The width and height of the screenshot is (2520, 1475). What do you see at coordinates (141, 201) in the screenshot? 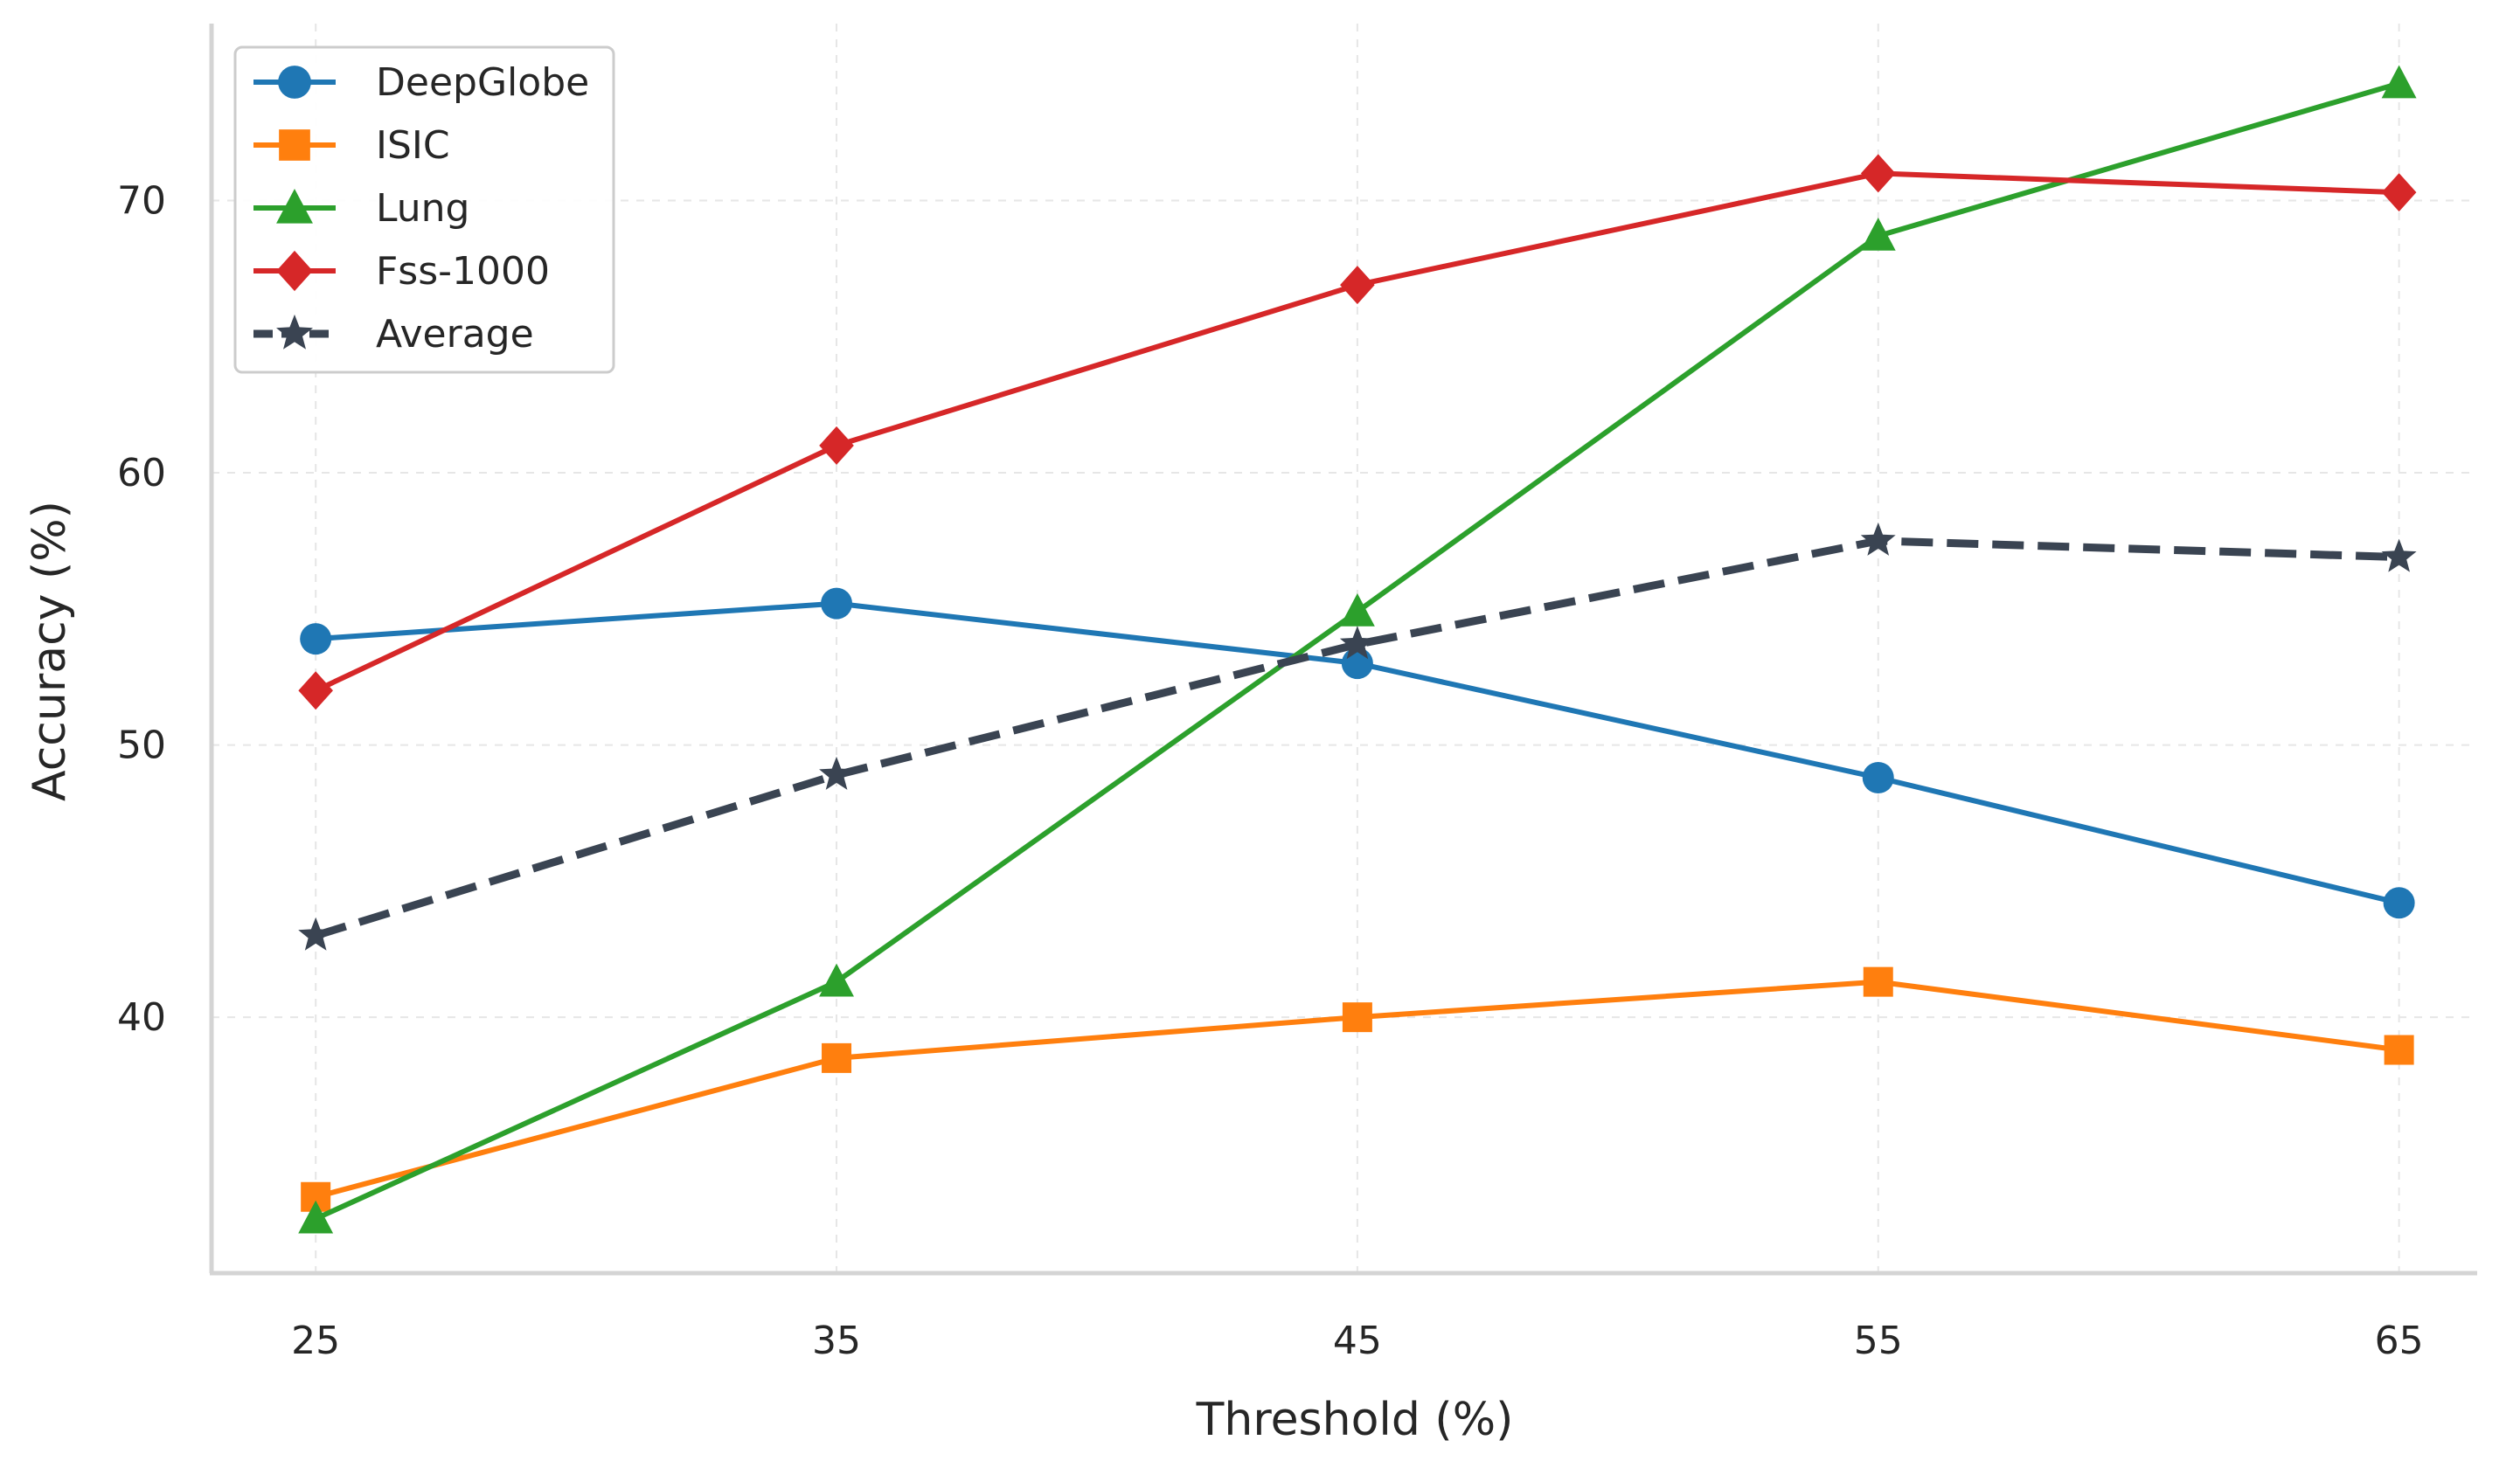
I see `y-tick-label: 70` at bounding box center [141, 201].